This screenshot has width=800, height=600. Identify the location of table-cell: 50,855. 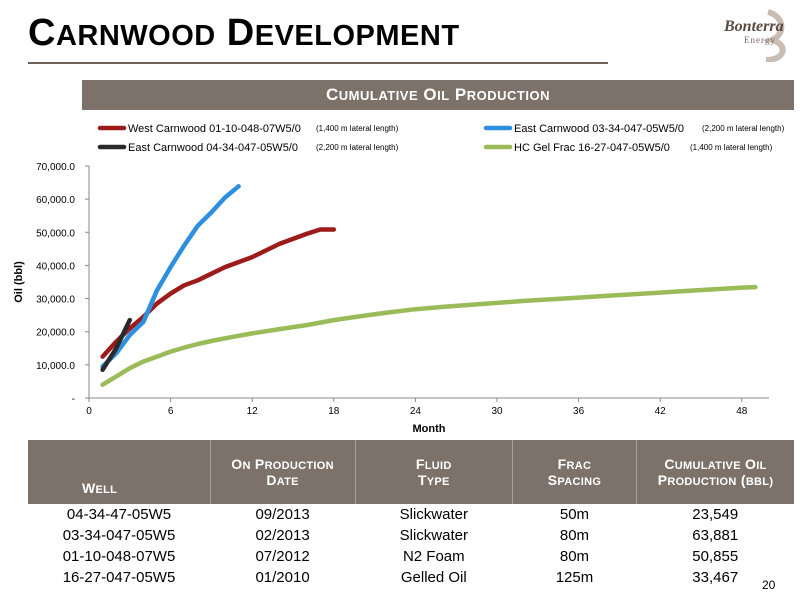
(715, 556).